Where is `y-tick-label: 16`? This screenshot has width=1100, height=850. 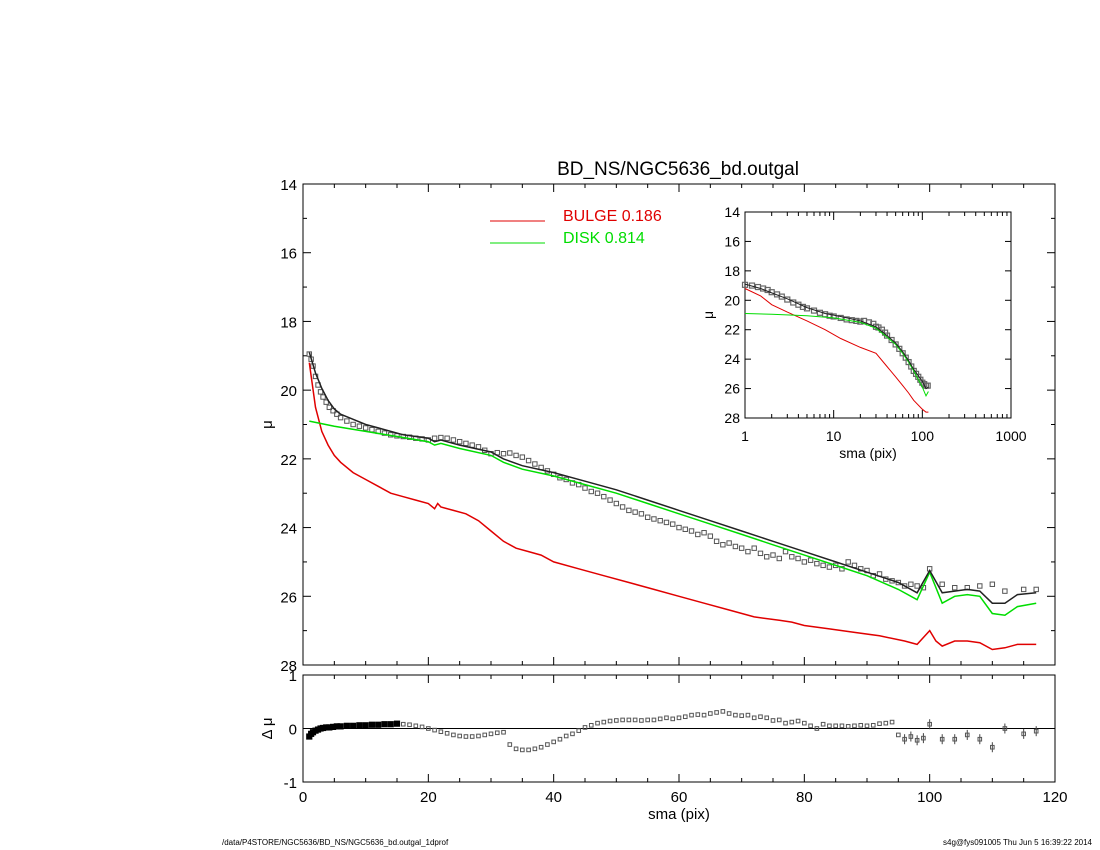 y-tick-label: 16 is located at coordinates (288, 254).